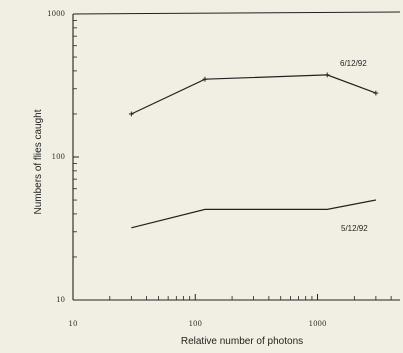 This screenshot has width=403, height=353. What do you see at coordinates (250, 298) in the screenshot?
I see `x-minor-ticks` at bounding box center [250, 298].